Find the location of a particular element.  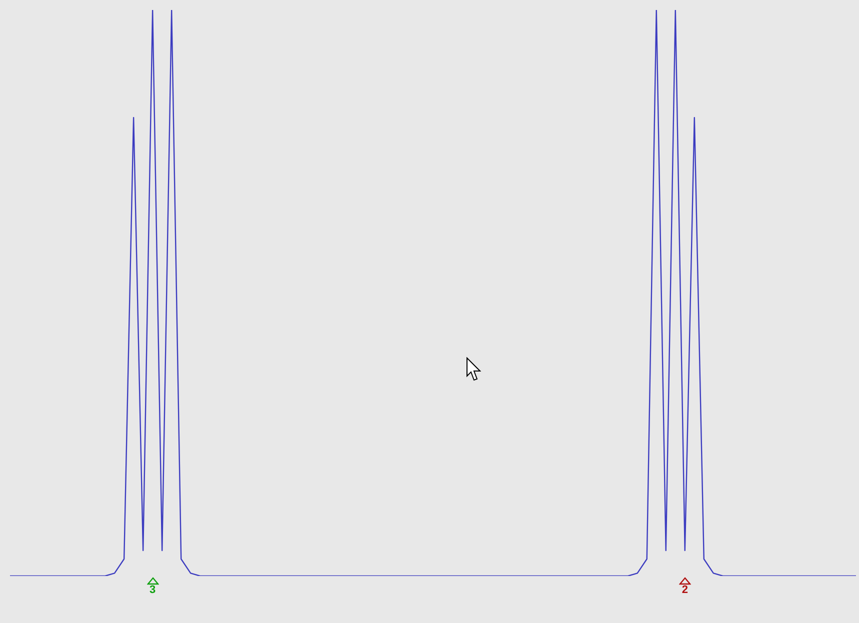

text: 3 is located at coordinates (152, 590).